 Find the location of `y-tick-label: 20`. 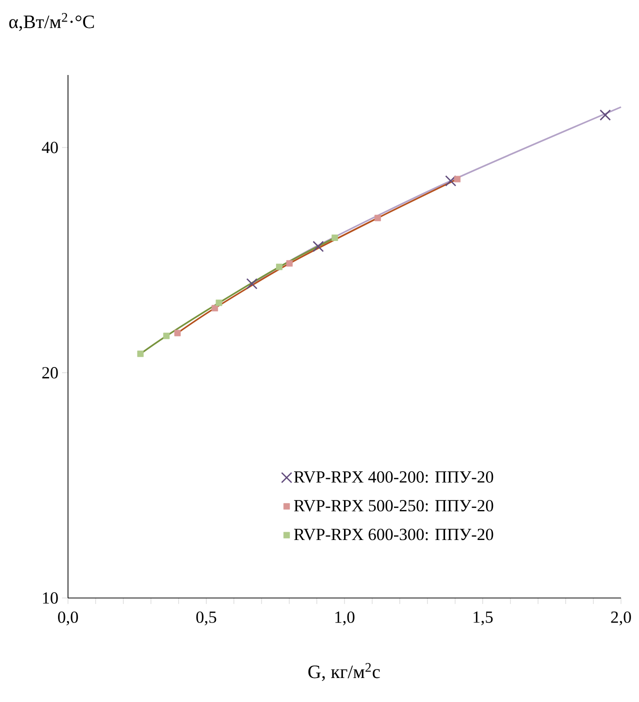

y-tick-label: 20 is located at coordinates (50, 372).